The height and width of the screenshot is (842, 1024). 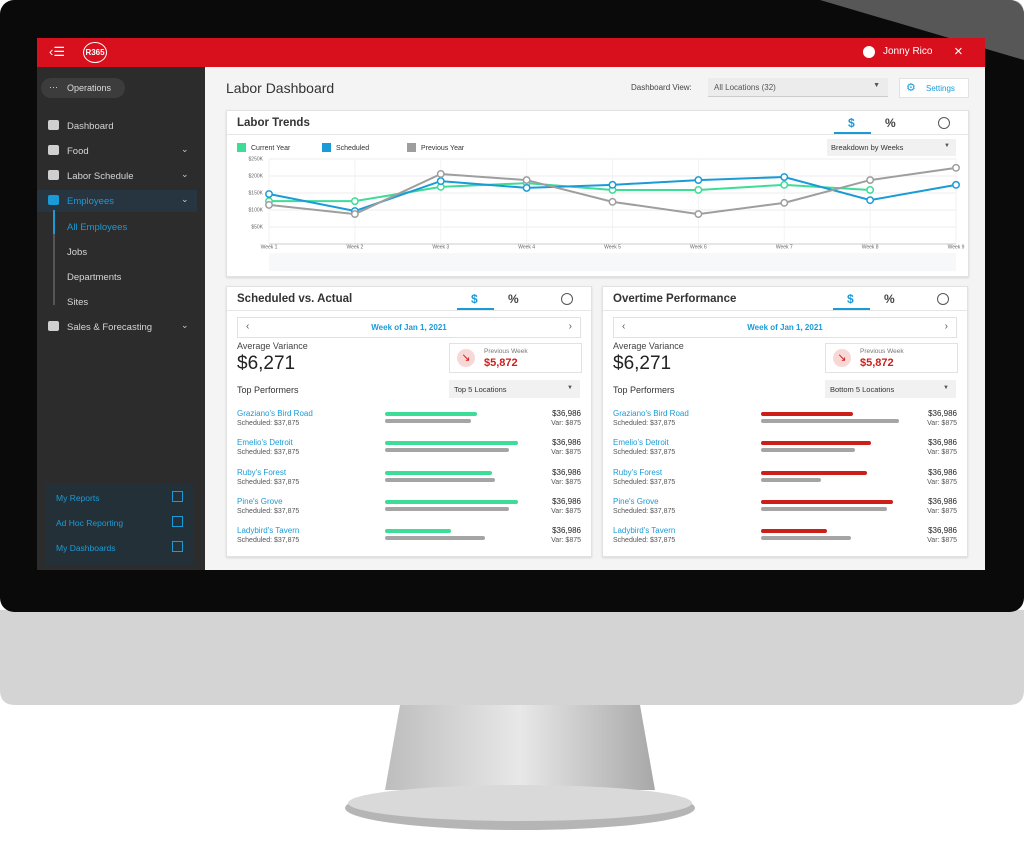 I want to click on previous-week-label: Previous Week, so click(x=506, y=351).